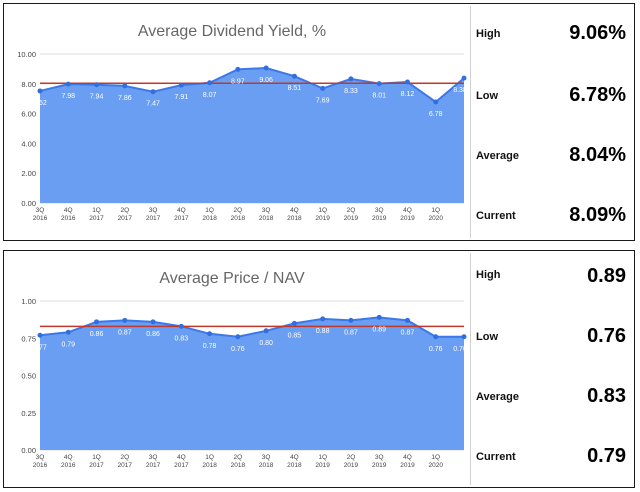  Describe the element at coordinates (379, 96) in the screenshot. I see `yield-data-label: 8.01` at that location.